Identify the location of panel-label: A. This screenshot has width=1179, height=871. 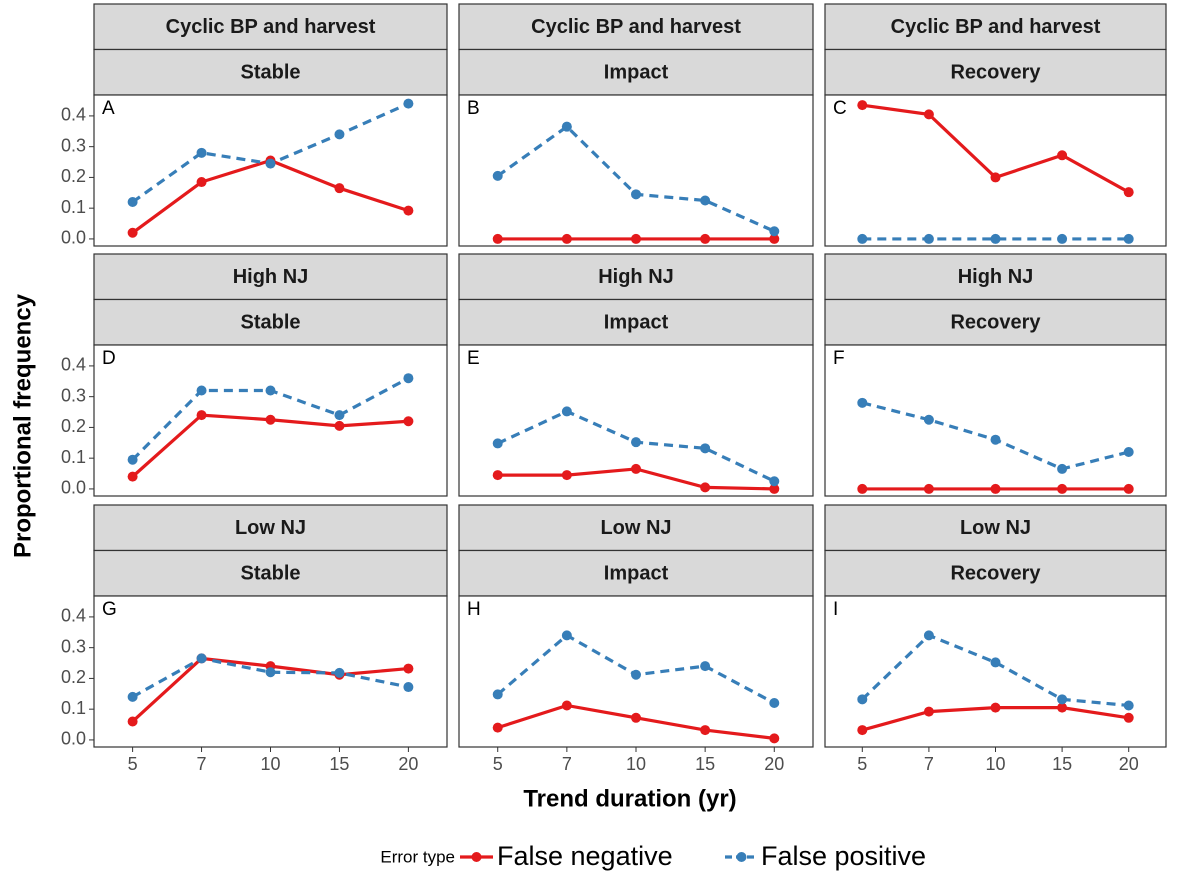
(108, 108).